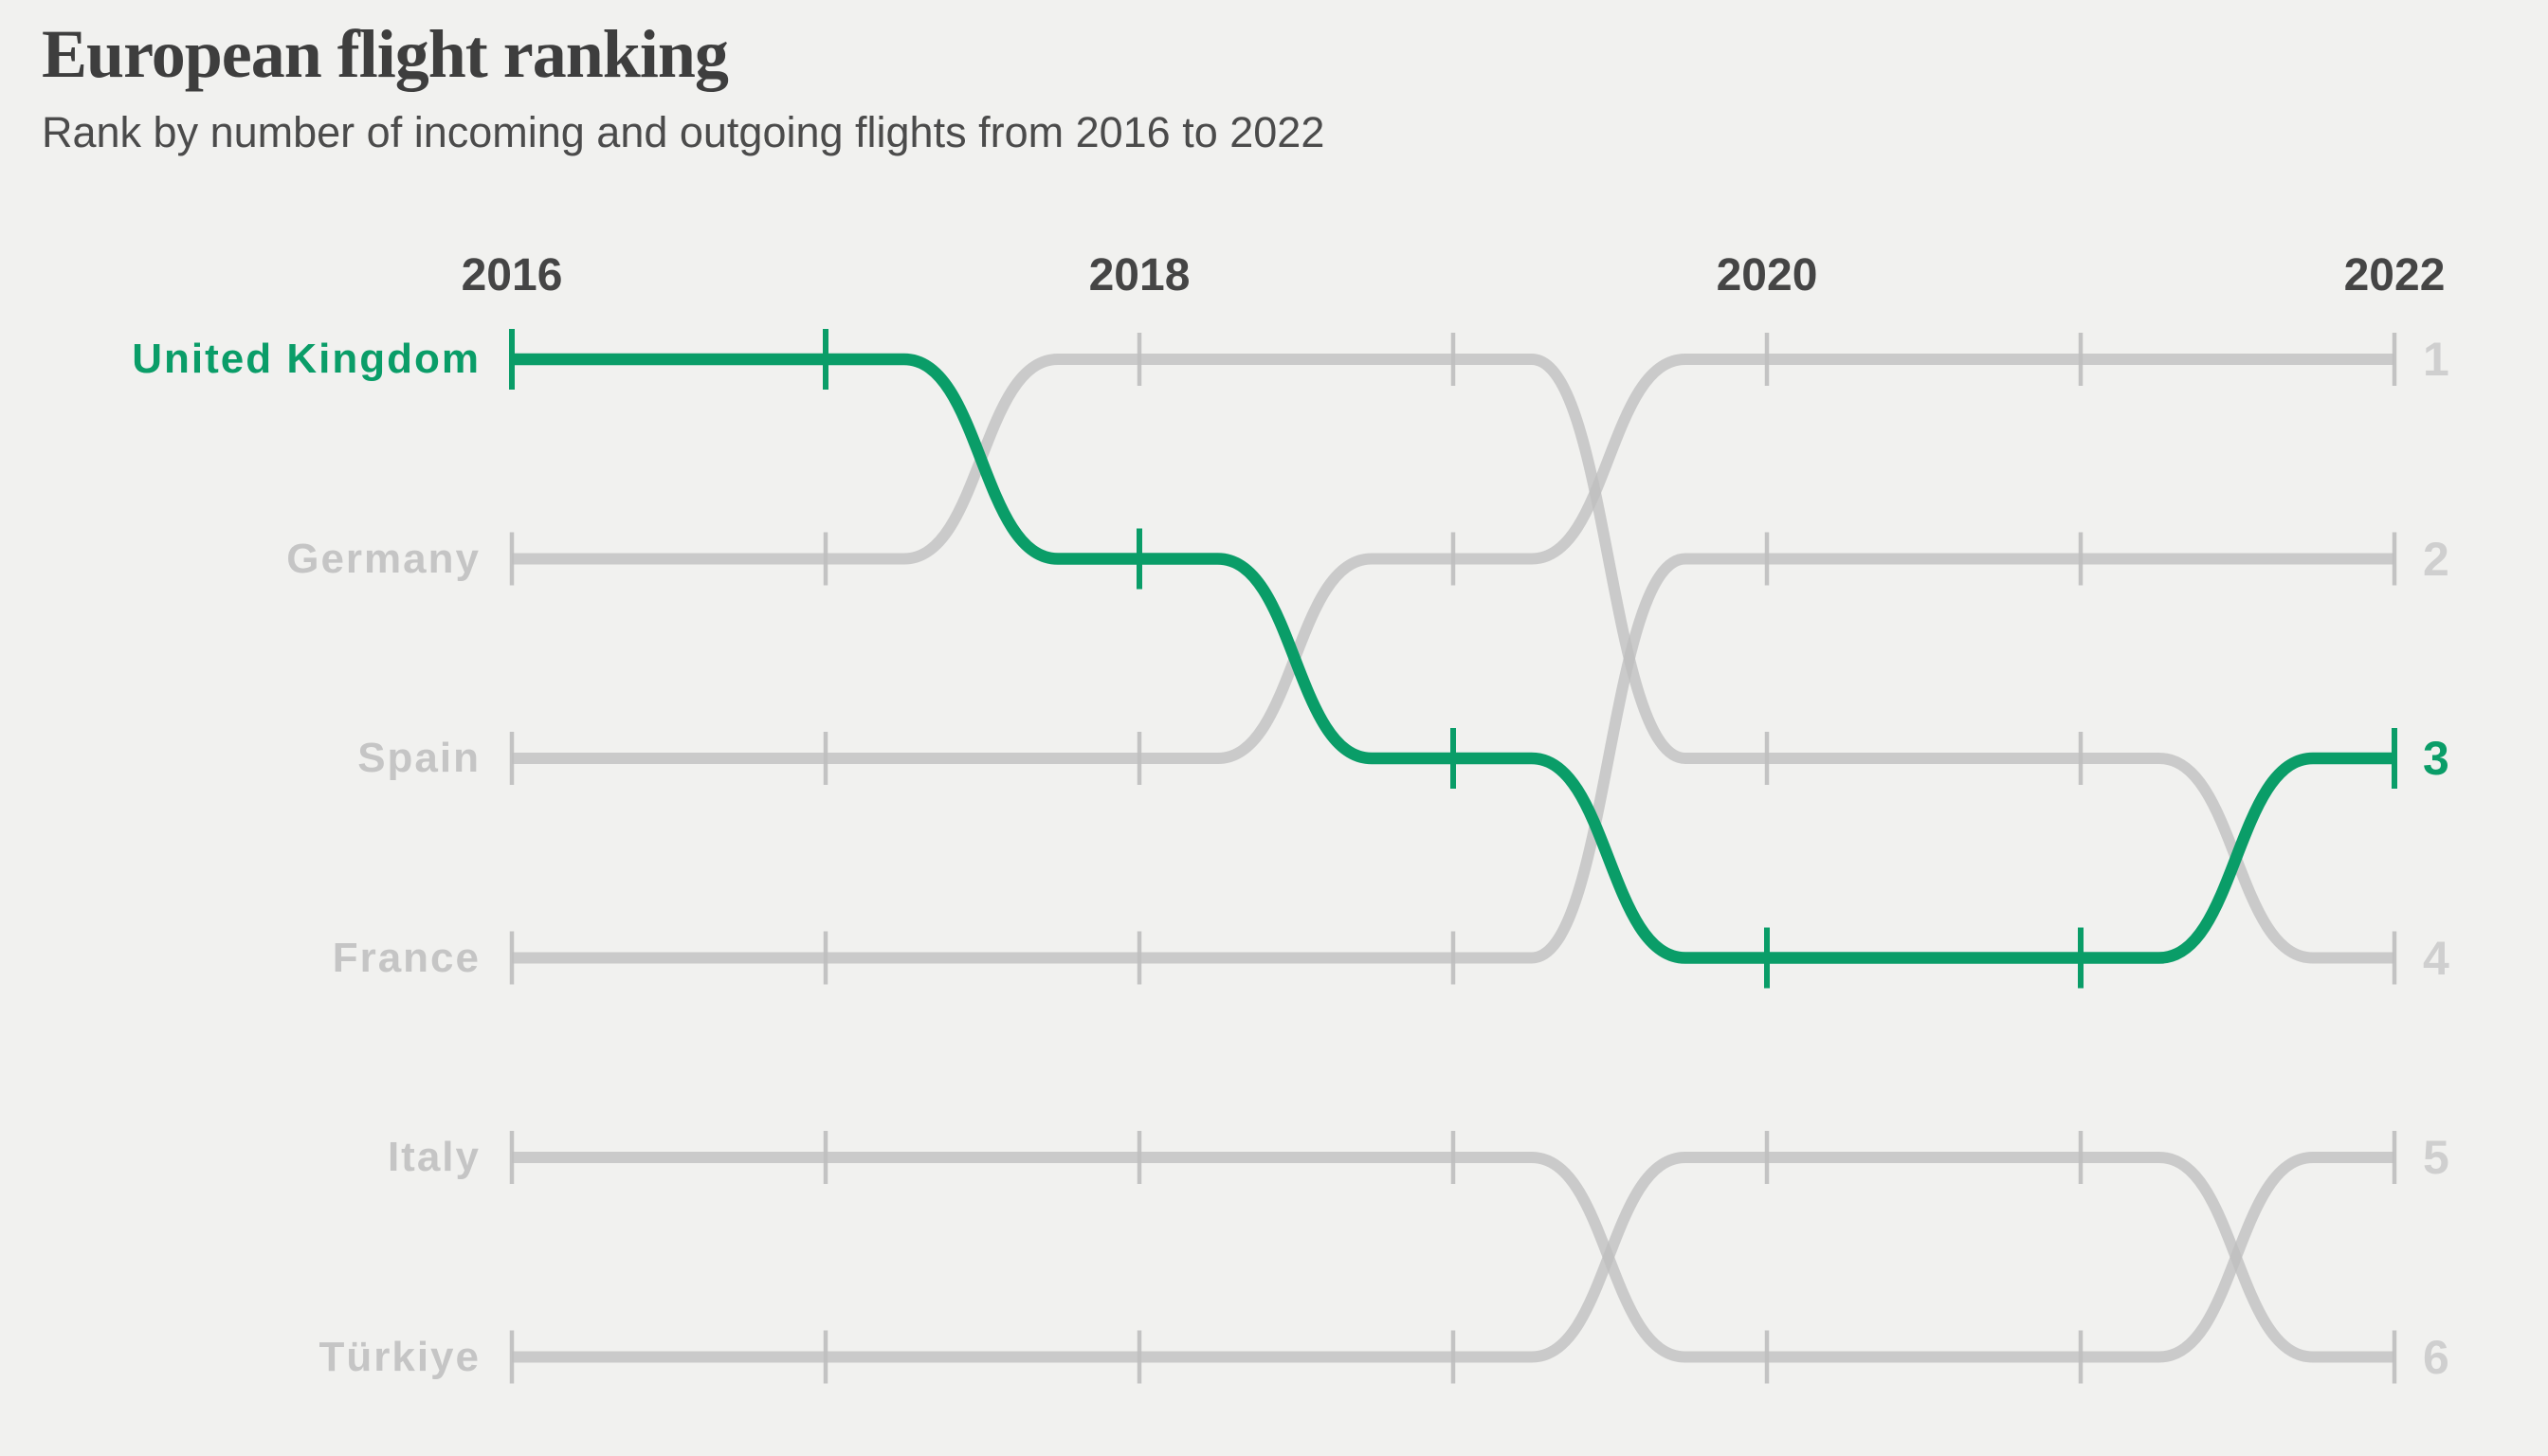  I want to click on country-label-france: France, so click(406, 957).